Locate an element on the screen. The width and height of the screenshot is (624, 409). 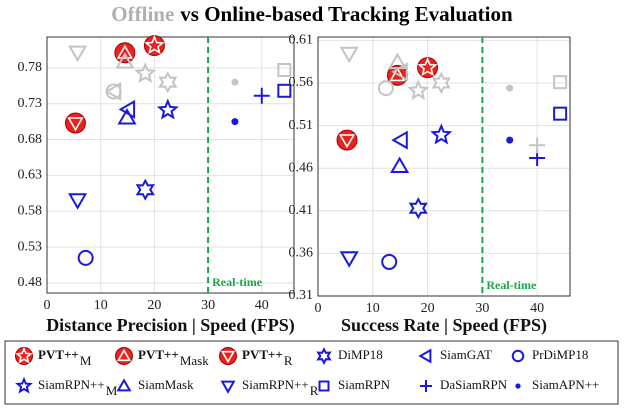
legend-subscript: Mask is located at coordinates (194, 360).